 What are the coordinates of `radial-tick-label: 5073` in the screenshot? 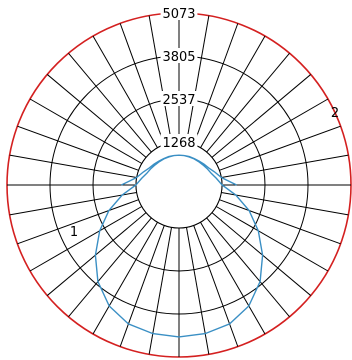 It's located at (178, 14).